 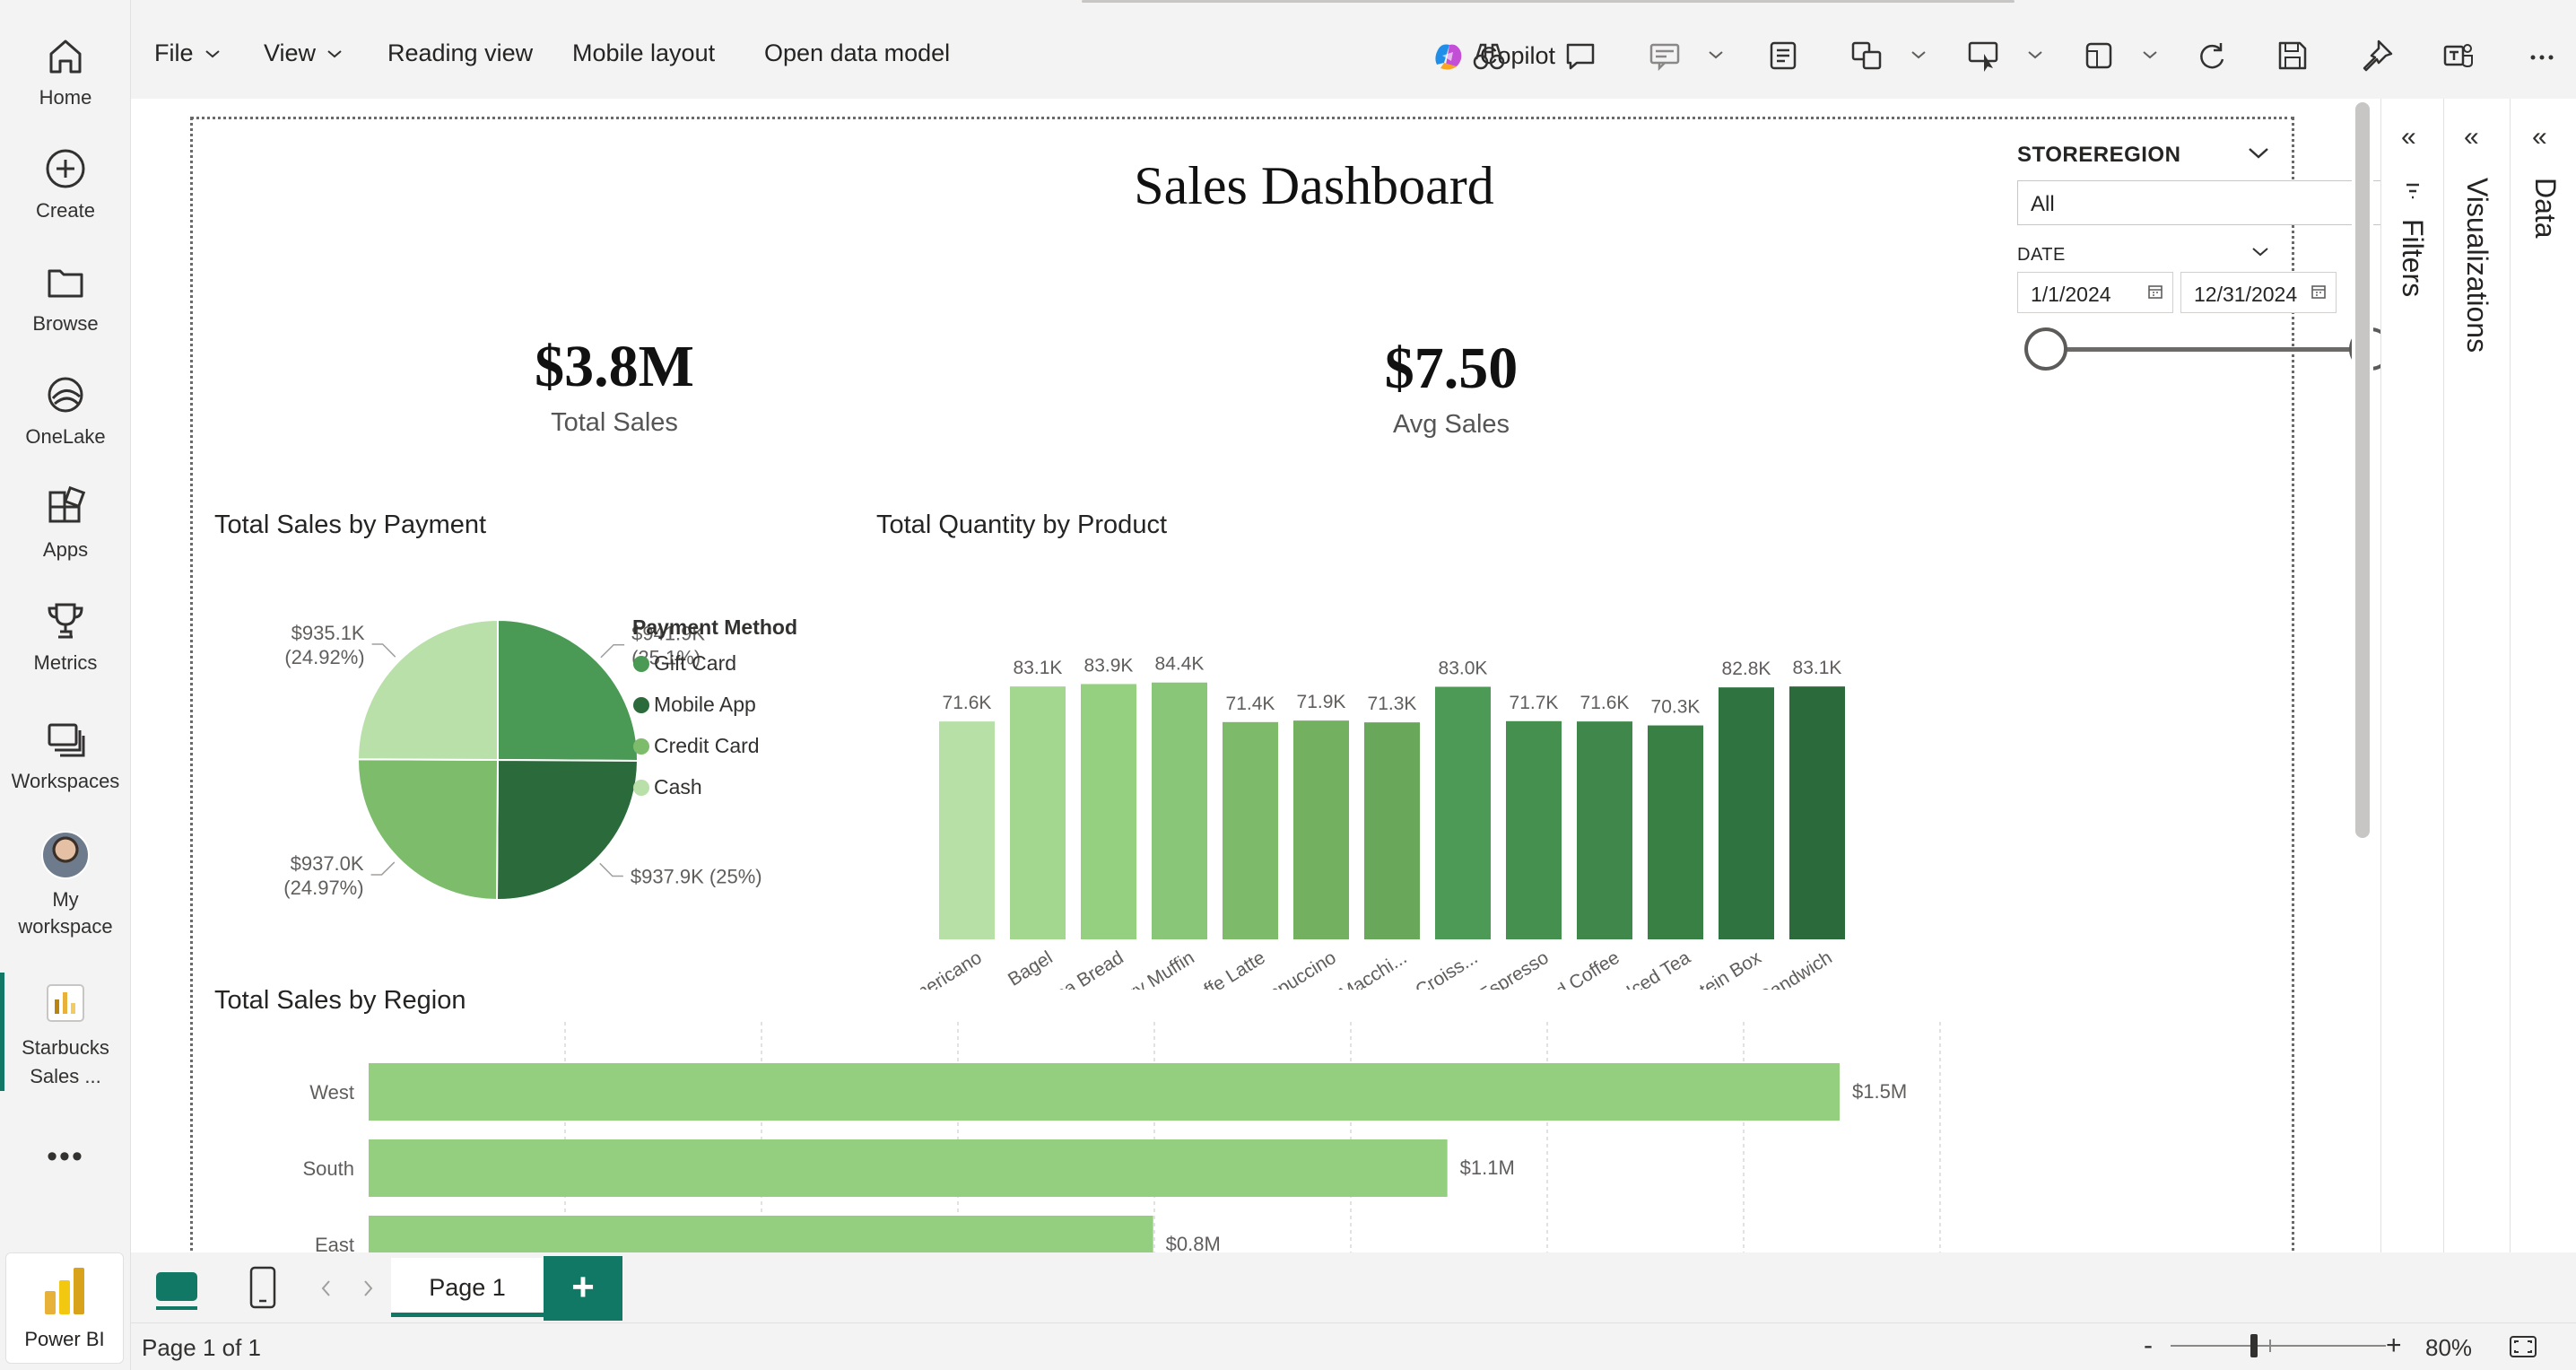 I want to click on scrollbar-thumb, so click(x=2362, y=470).